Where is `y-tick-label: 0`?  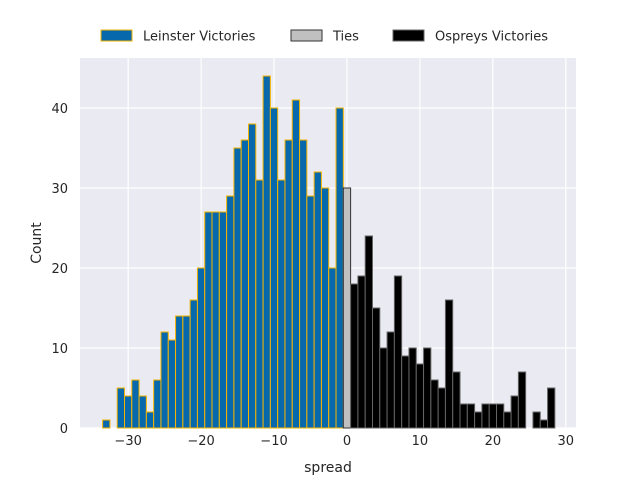 y-tick-label: 0 is located at coordinates (64, 429).